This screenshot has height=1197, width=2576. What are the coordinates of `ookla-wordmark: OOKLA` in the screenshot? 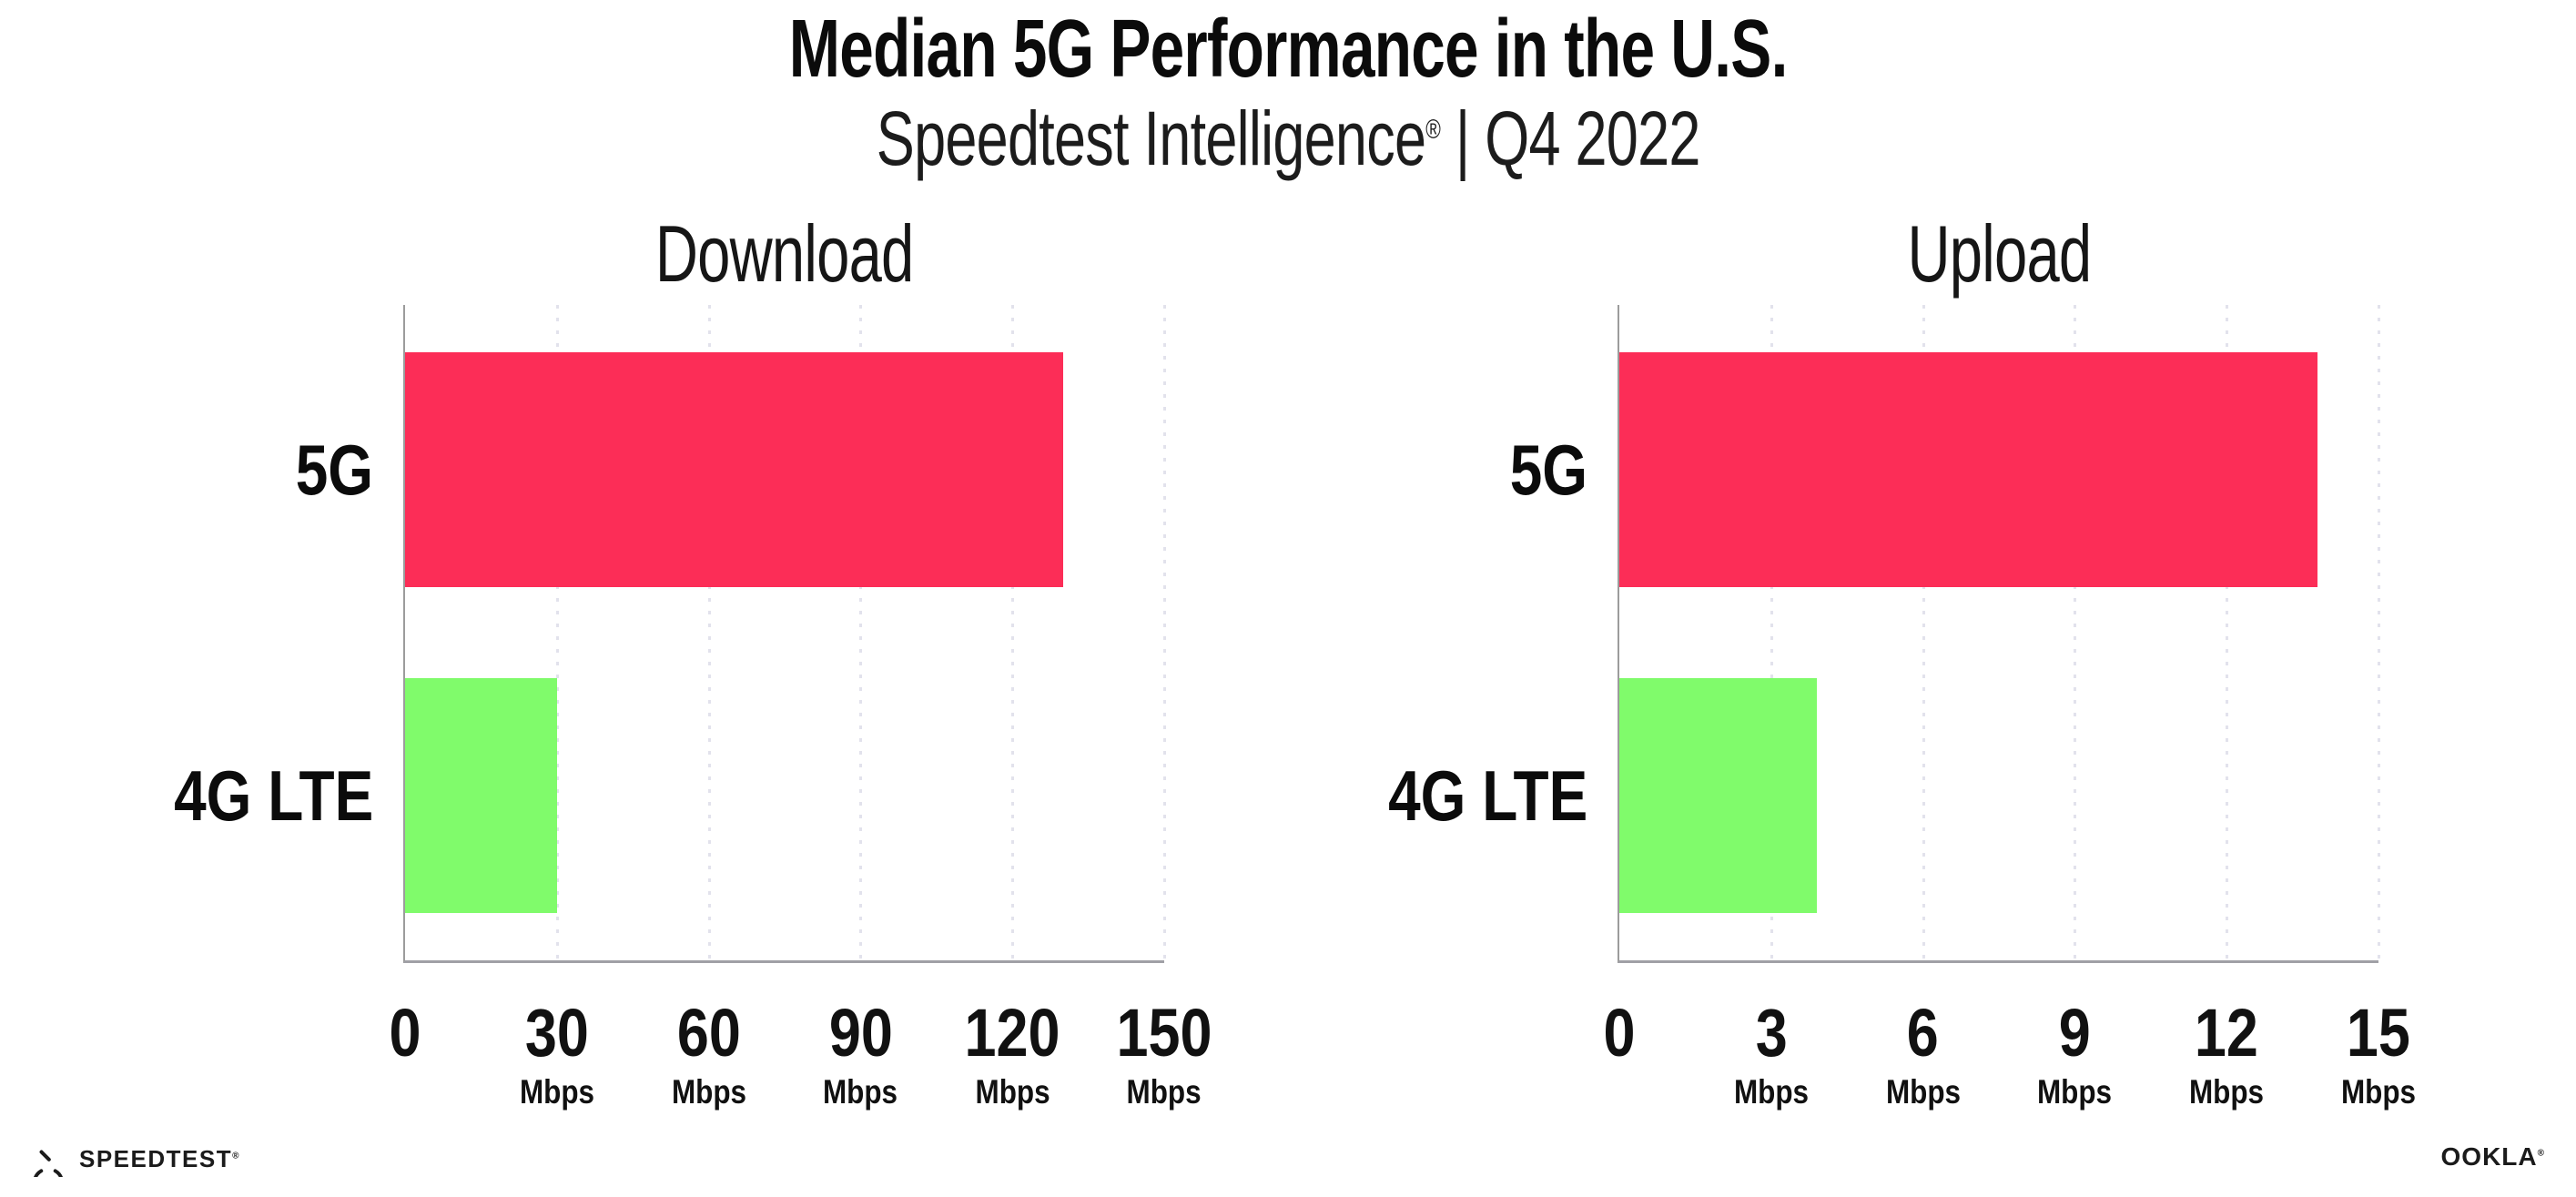 It's located at (2489, 1156).